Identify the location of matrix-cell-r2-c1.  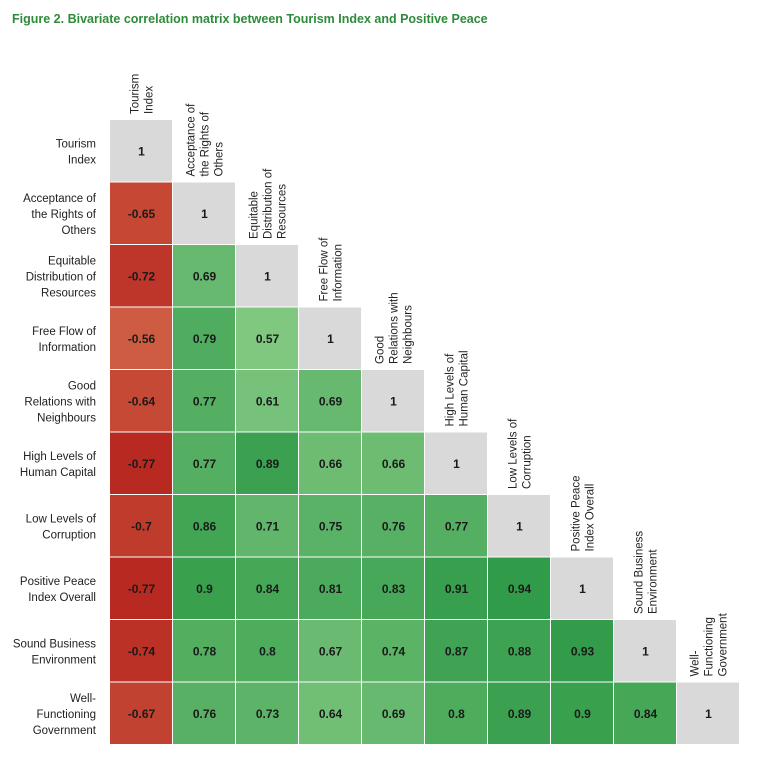
(204, 276).